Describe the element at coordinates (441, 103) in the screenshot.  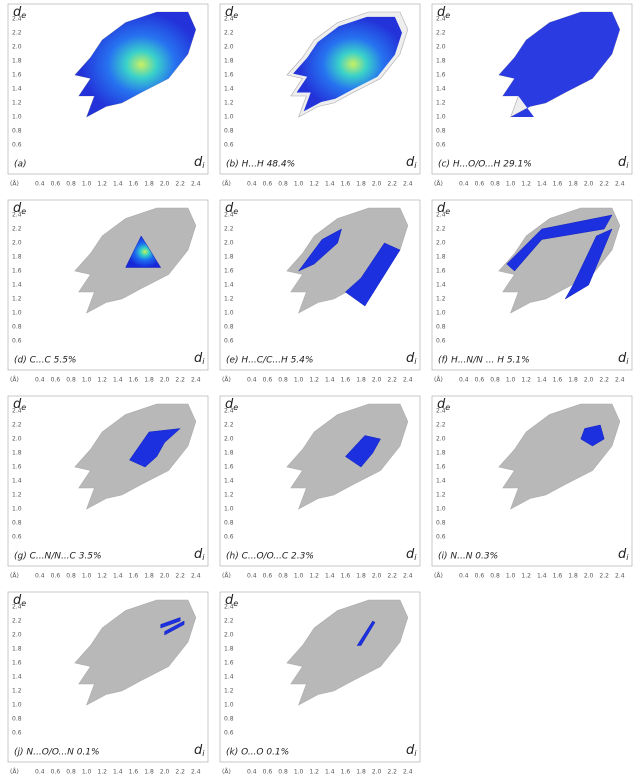
I see `y-tick-label: 1.2` at that location.